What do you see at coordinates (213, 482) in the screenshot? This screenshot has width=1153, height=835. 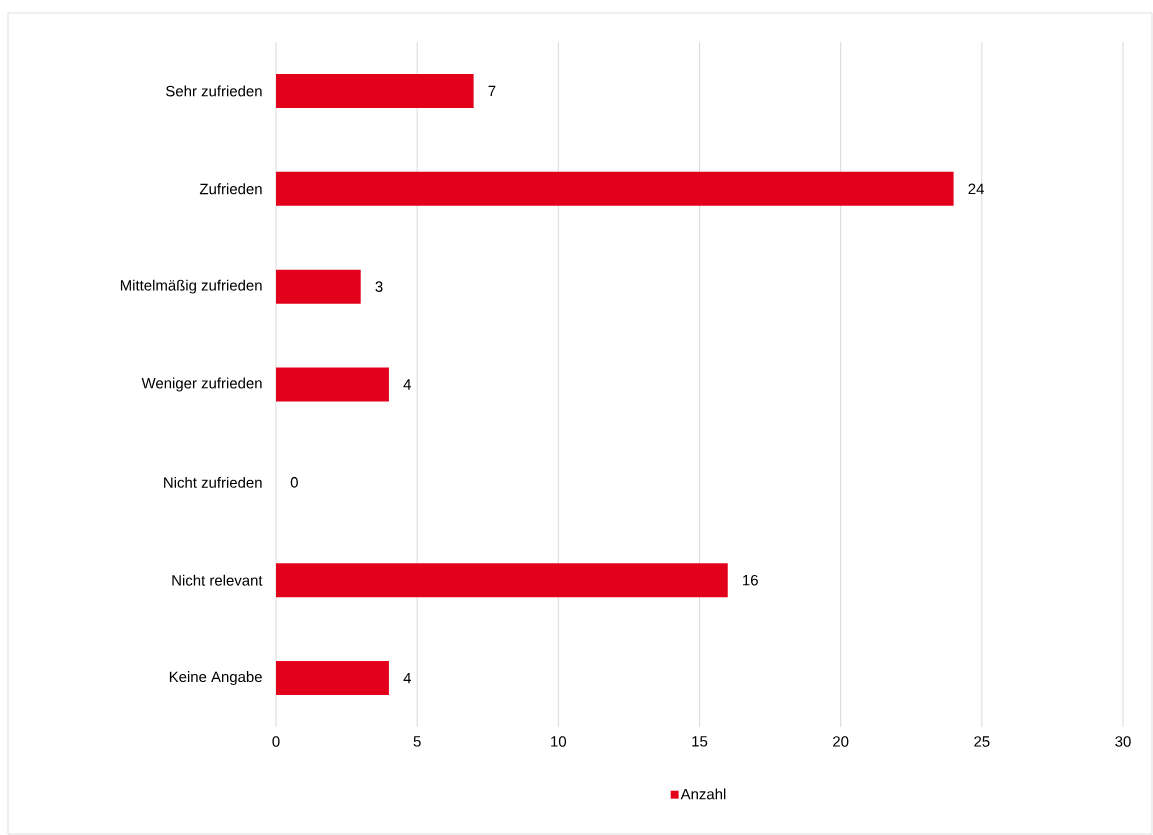 I see `y-tick-label: Nicht zufrieden` at bounding box center [213, 482].